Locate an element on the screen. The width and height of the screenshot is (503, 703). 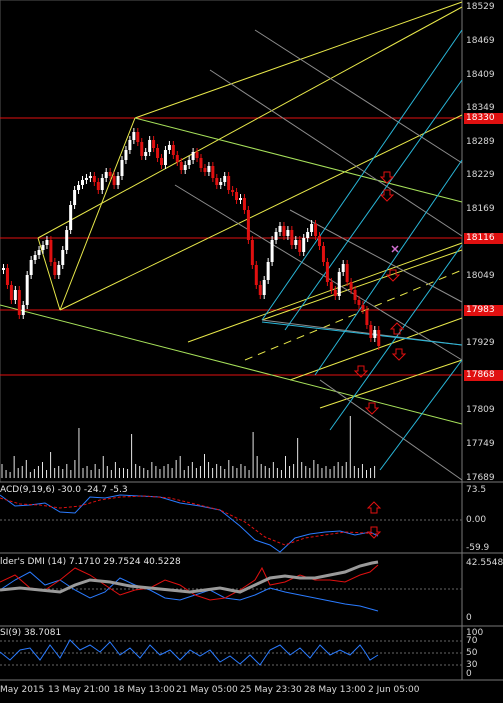
arrow-markers is located at coordinates (380, 293).